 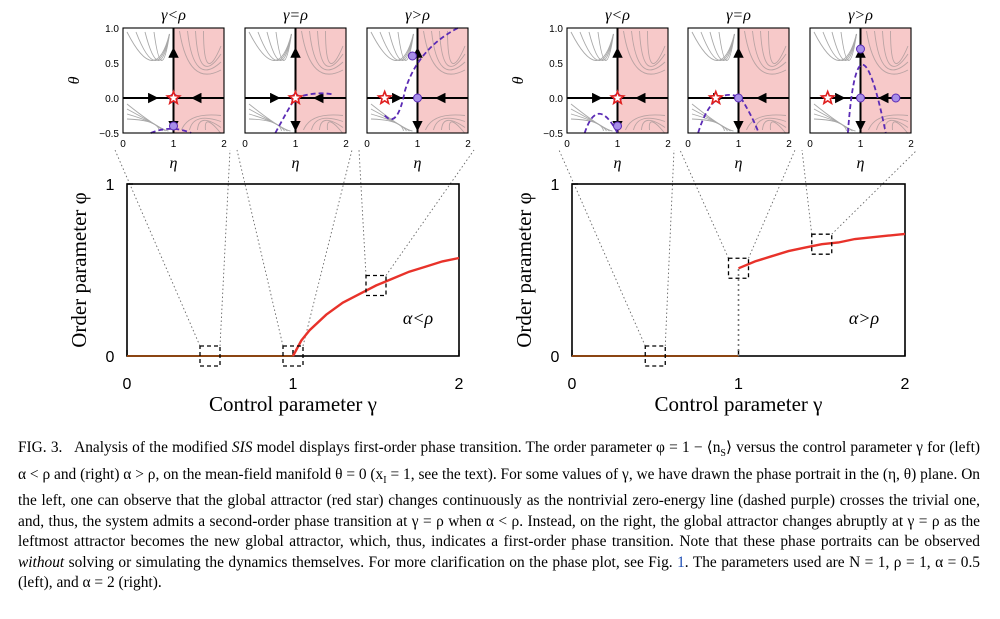 What do you see at coordinates (153, 447) in the screenshot?
I see `caption-text-1: Analysis of the modified` at bounding box center [153, 447].